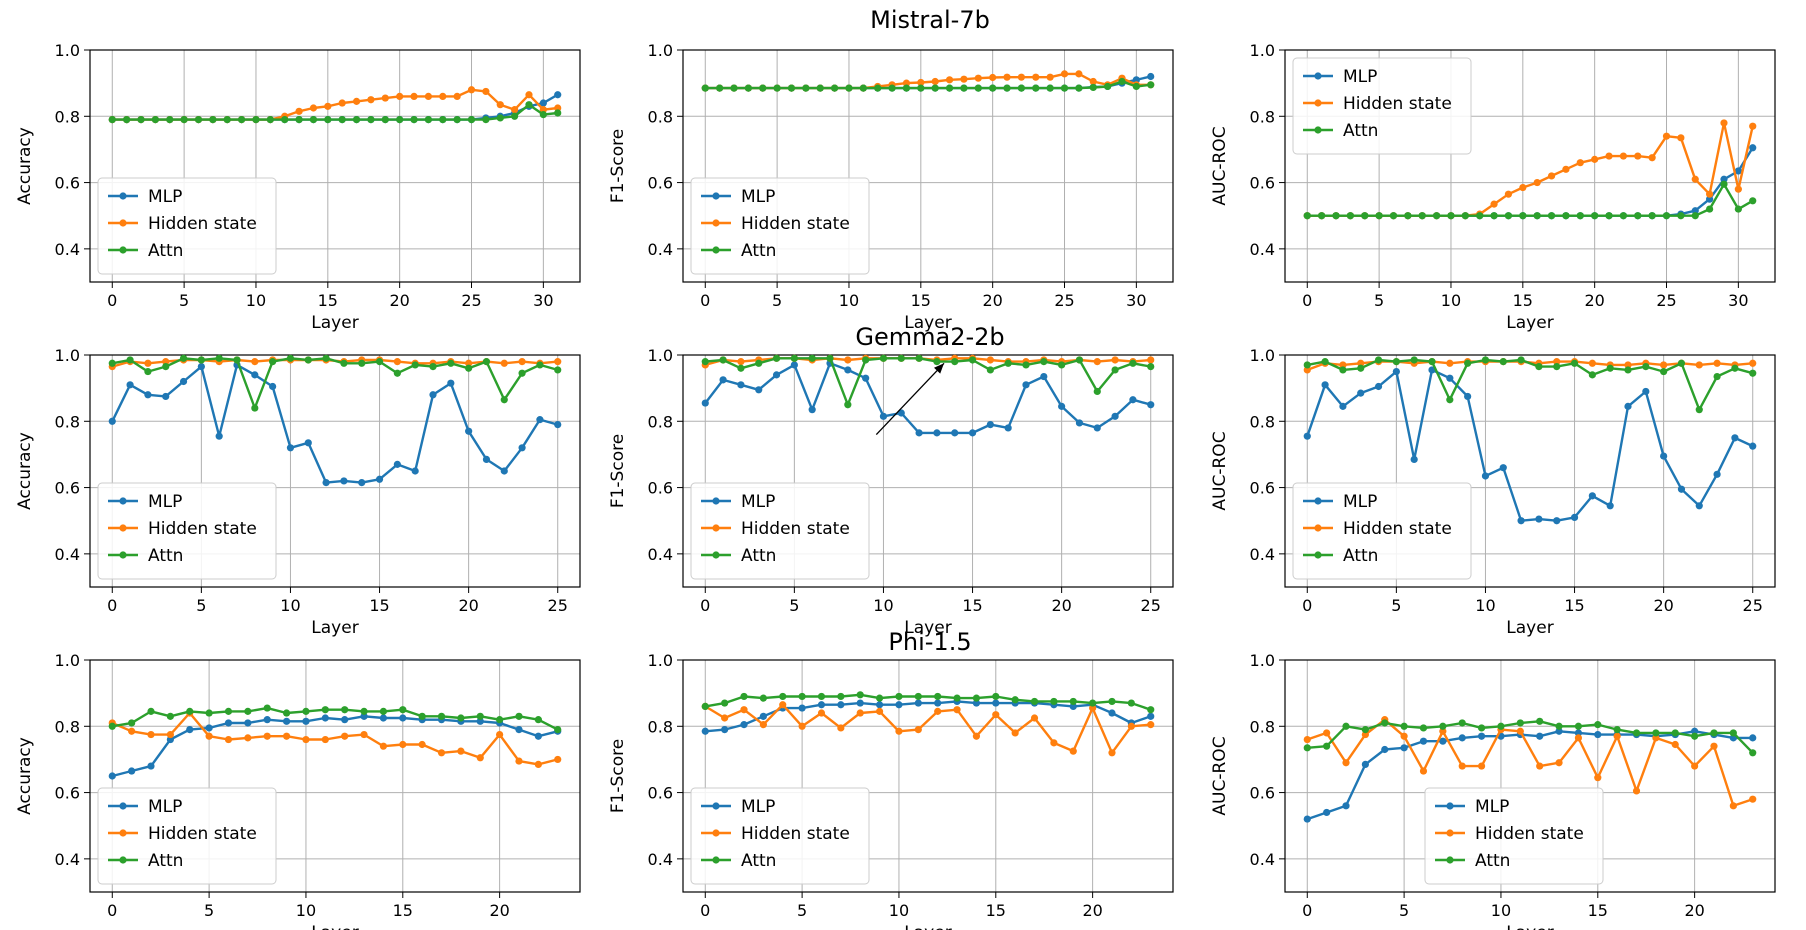 This screenshot has height=930, width=1806. I want to click on series-line-hidden-state, so click(335, 104).